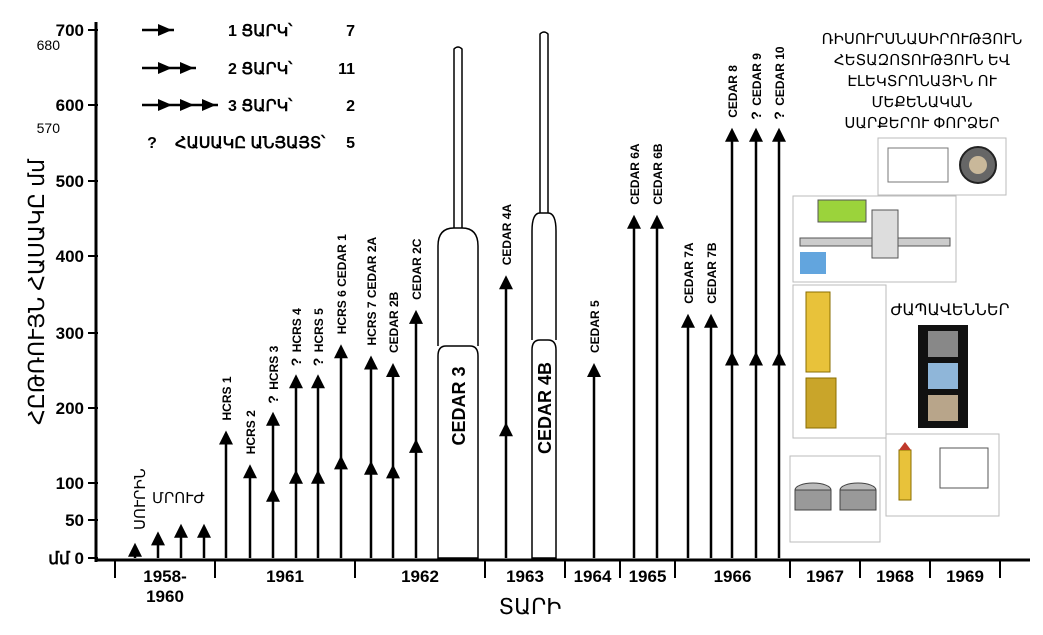 This screenshot has height=635, width=1043. What do you see at coordinates (66, 558) in the screenshot?
I see `y-tick-label: մմ 0` at bounding box center [66, 558].